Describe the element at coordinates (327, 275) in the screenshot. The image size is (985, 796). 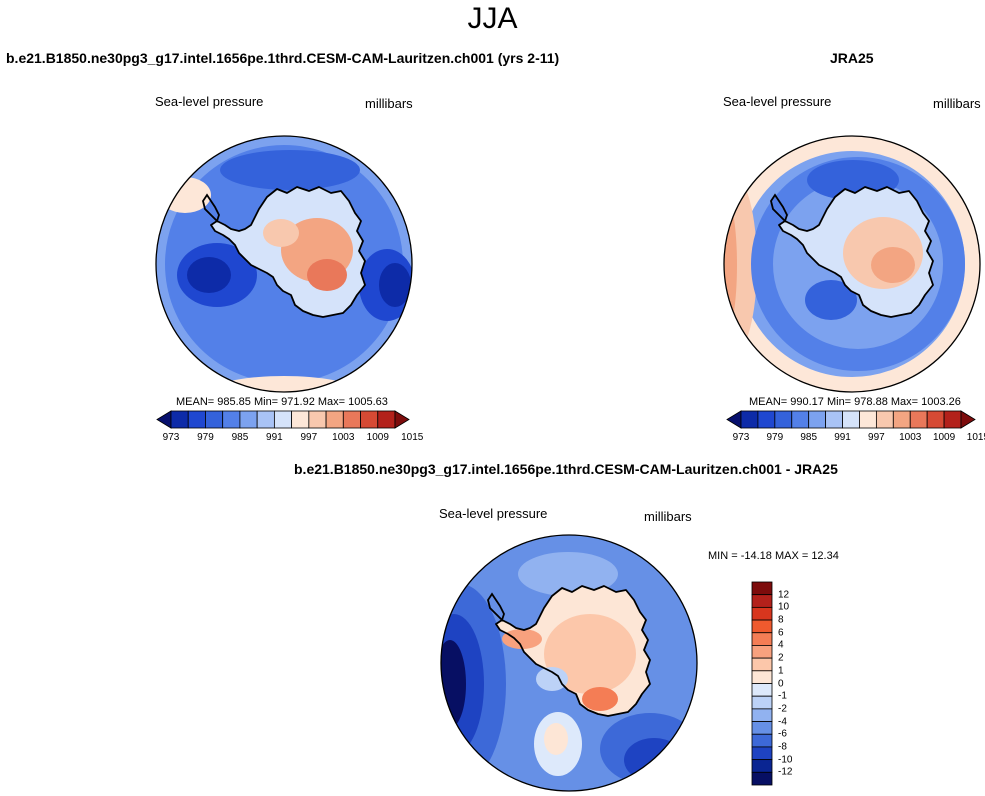
I see `panel1-plateau-core` at that location.